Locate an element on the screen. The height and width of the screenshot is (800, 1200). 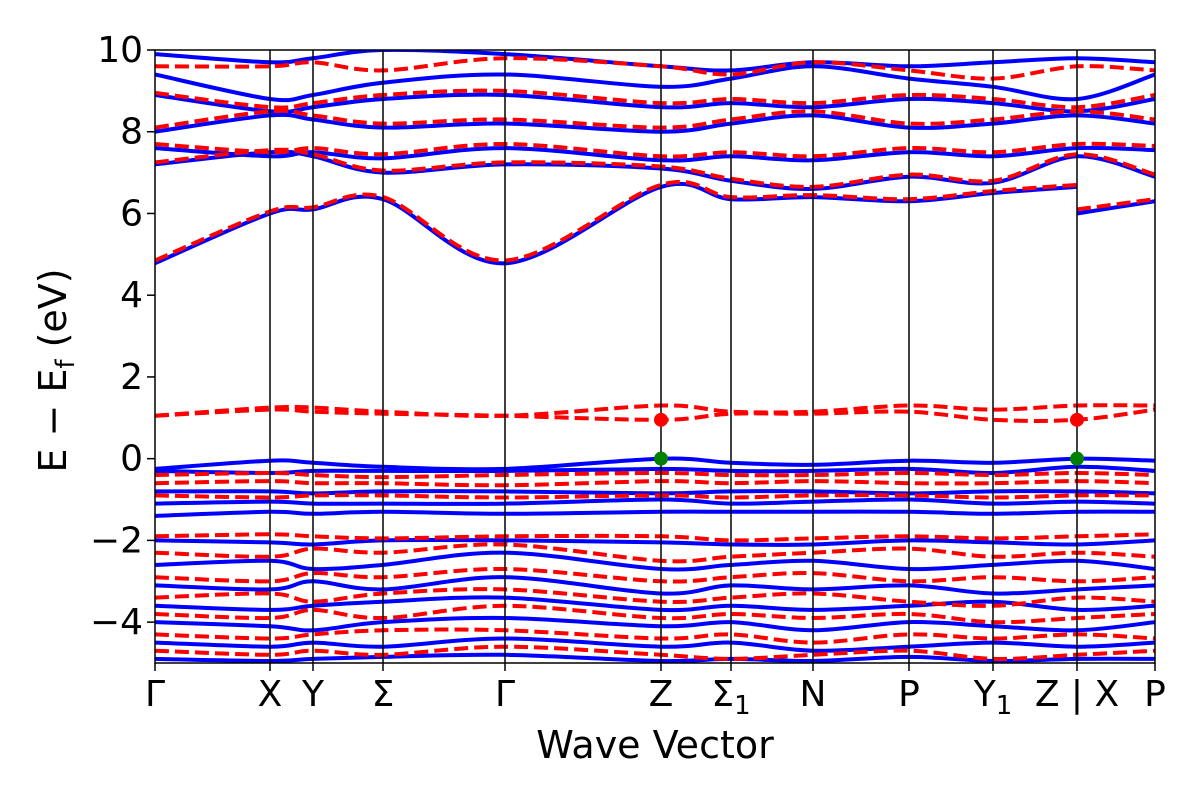
y-tick-label: 0 is located at coordinates (131, 459).